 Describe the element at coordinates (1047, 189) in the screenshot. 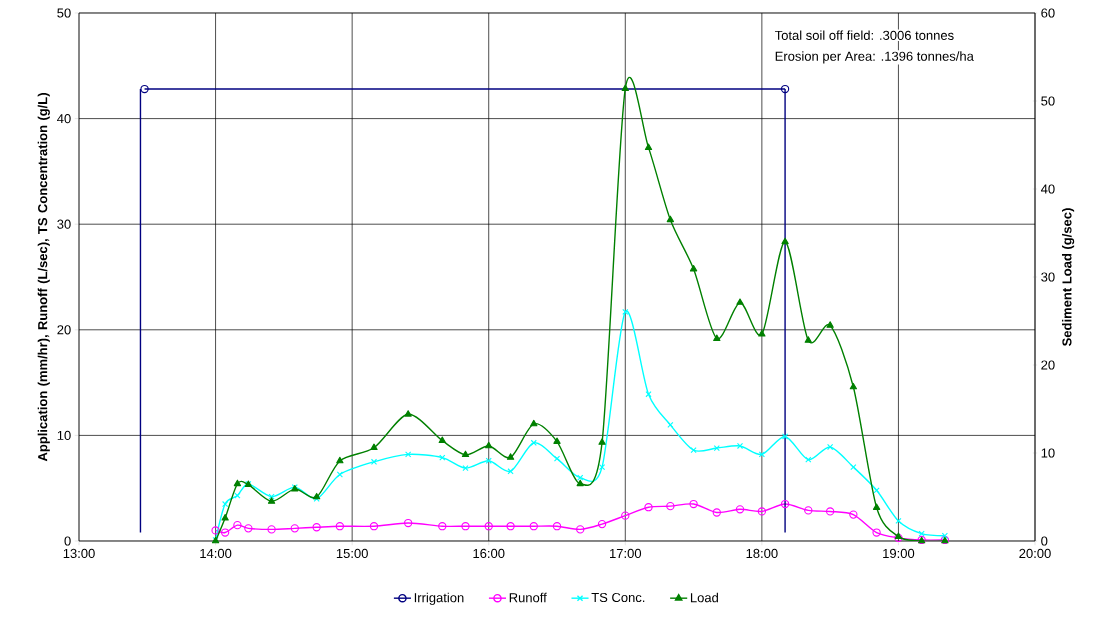

I see `y2-tick-label: 40` at that location.